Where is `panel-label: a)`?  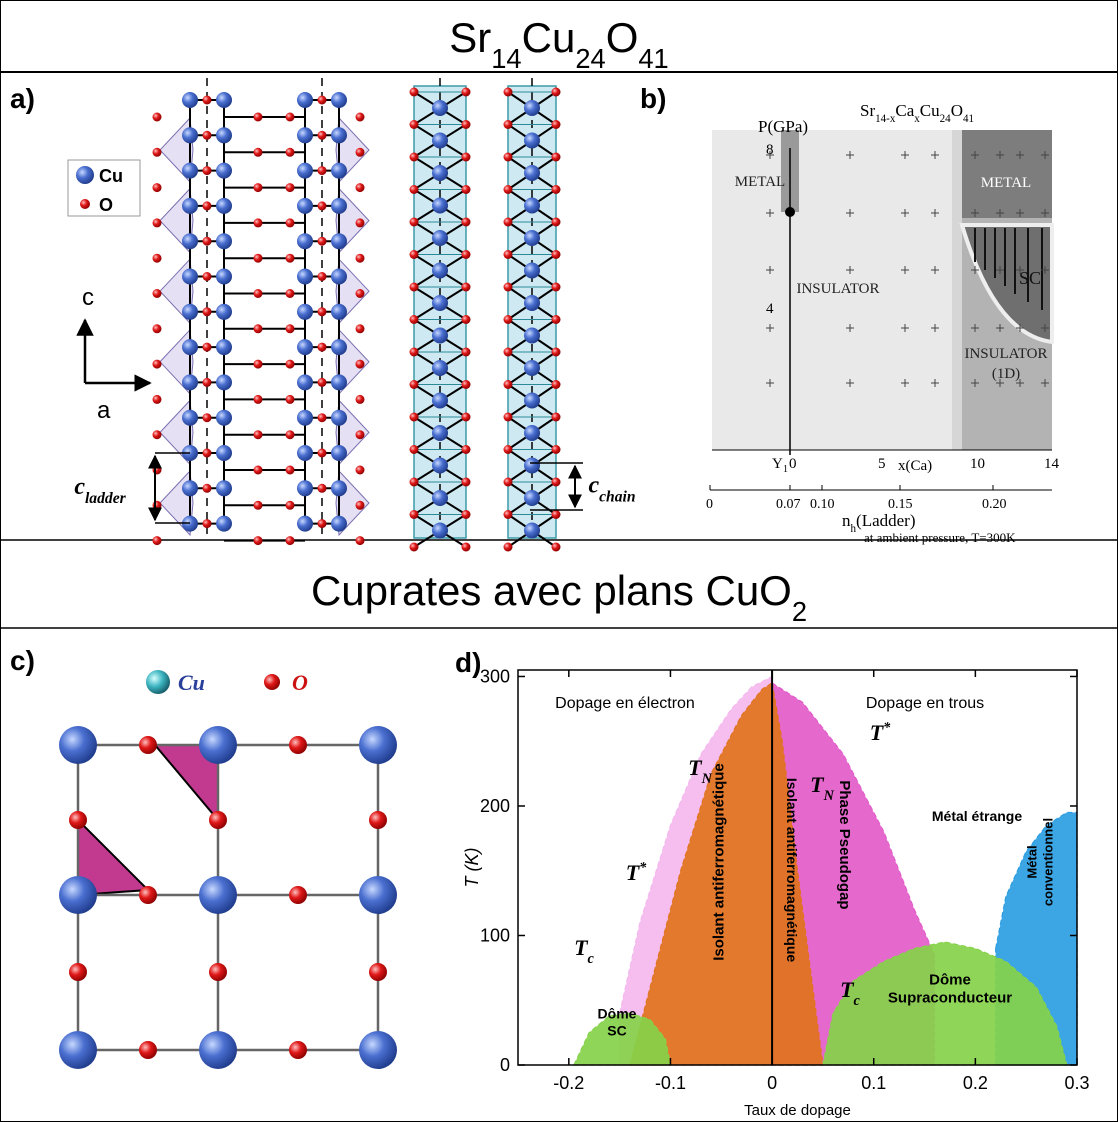 panel-label: a) is located at coordinates (22, 98).